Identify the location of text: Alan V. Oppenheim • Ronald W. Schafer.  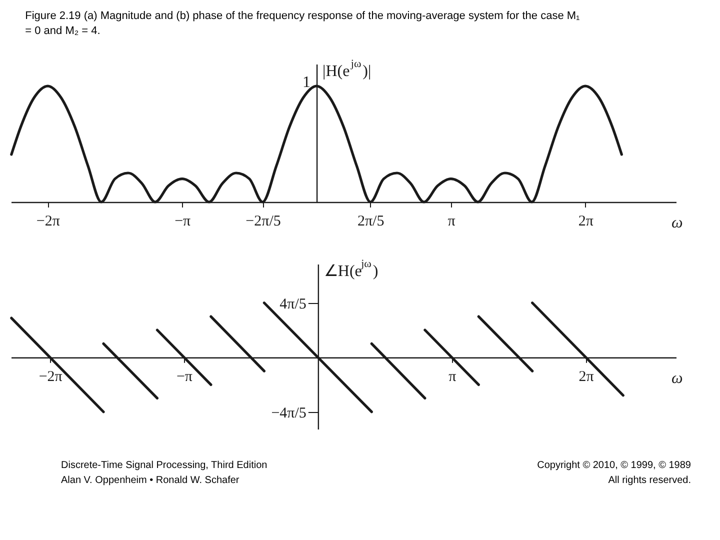
(150, 480).